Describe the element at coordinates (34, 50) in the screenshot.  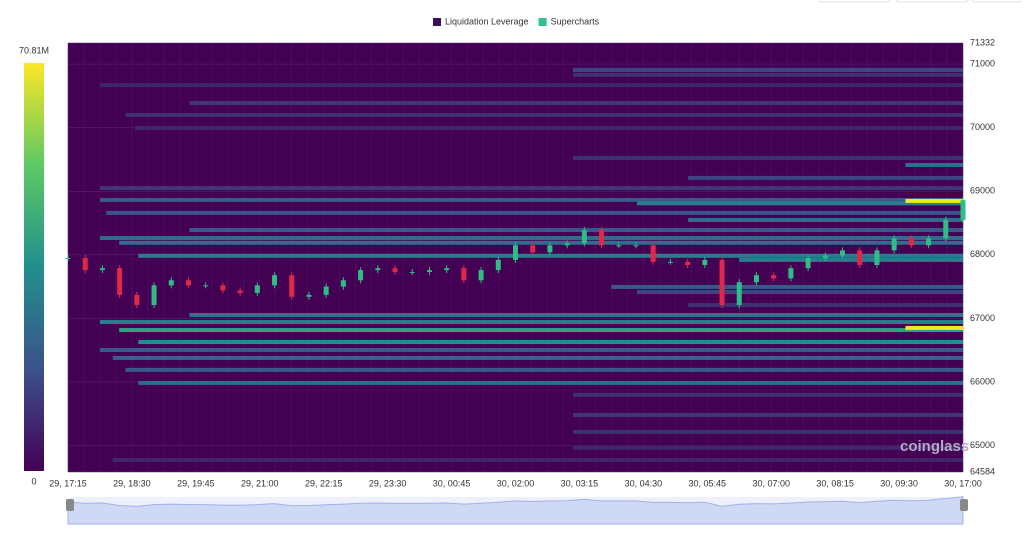
I see `colorbar-label: 70.81M` at that location.